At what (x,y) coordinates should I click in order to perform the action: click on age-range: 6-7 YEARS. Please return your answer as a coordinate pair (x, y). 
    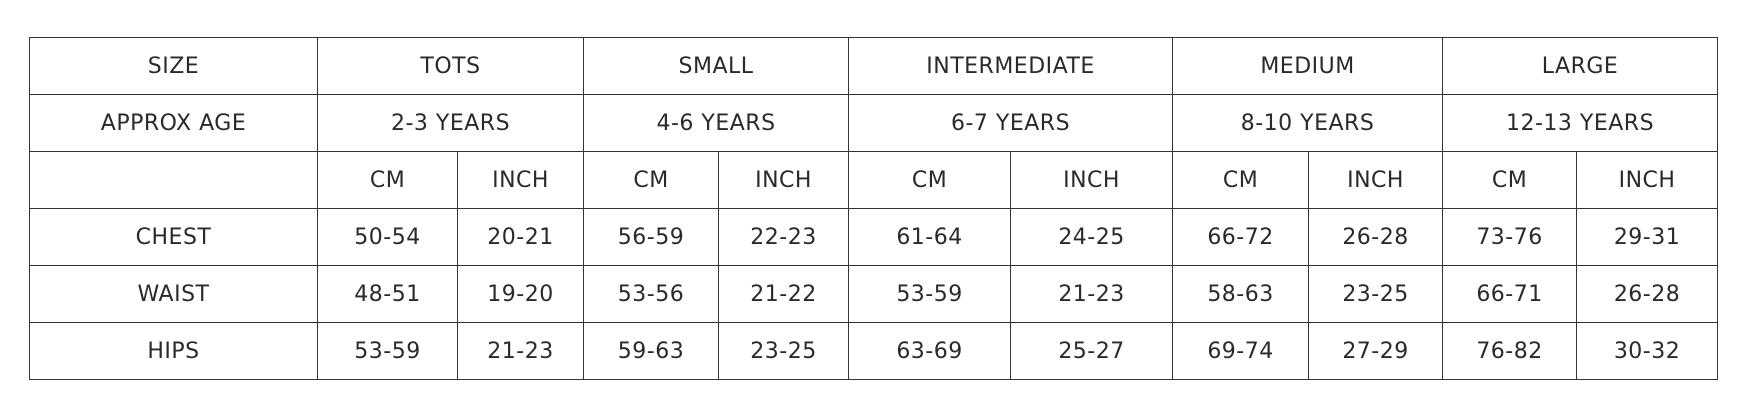
    Looking at the image, I should click on (1011, 123).